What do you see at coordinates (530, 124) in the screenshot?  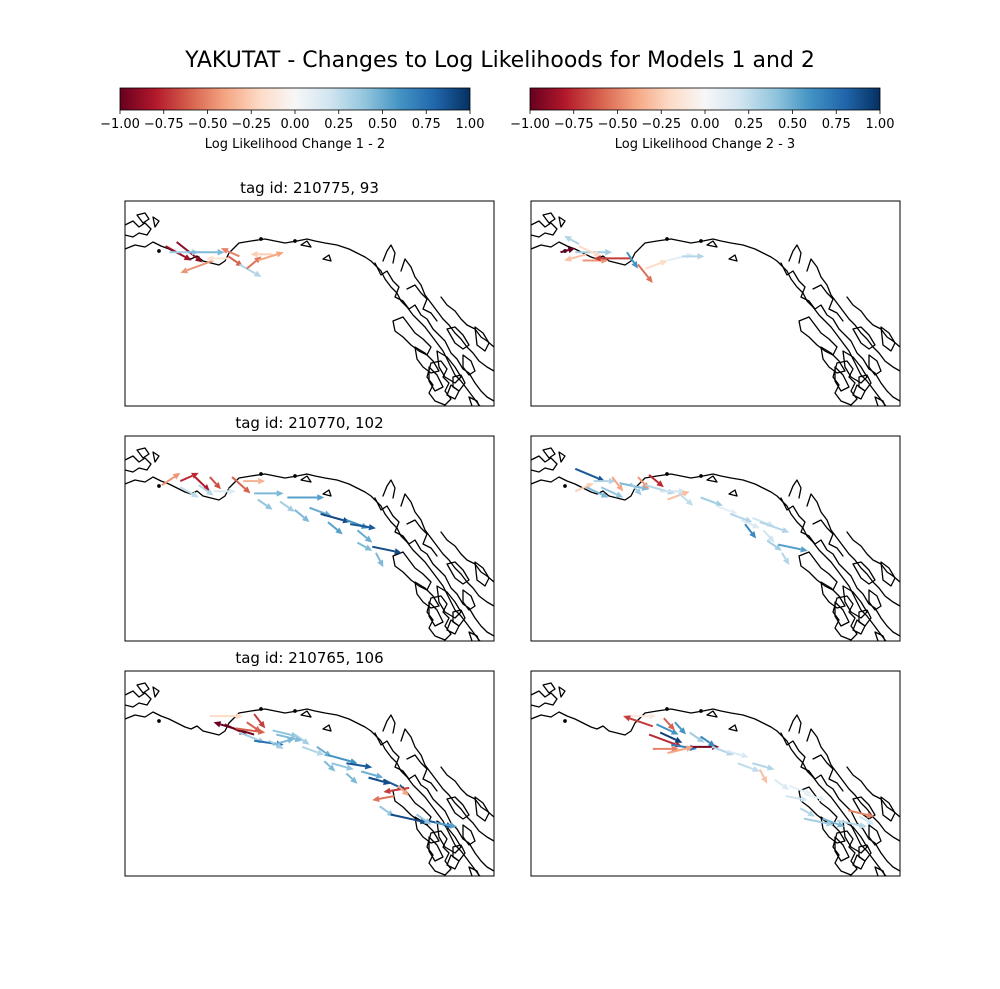 I see `colorbar-tick-label: −1.00` at bounding box center [530, 124].